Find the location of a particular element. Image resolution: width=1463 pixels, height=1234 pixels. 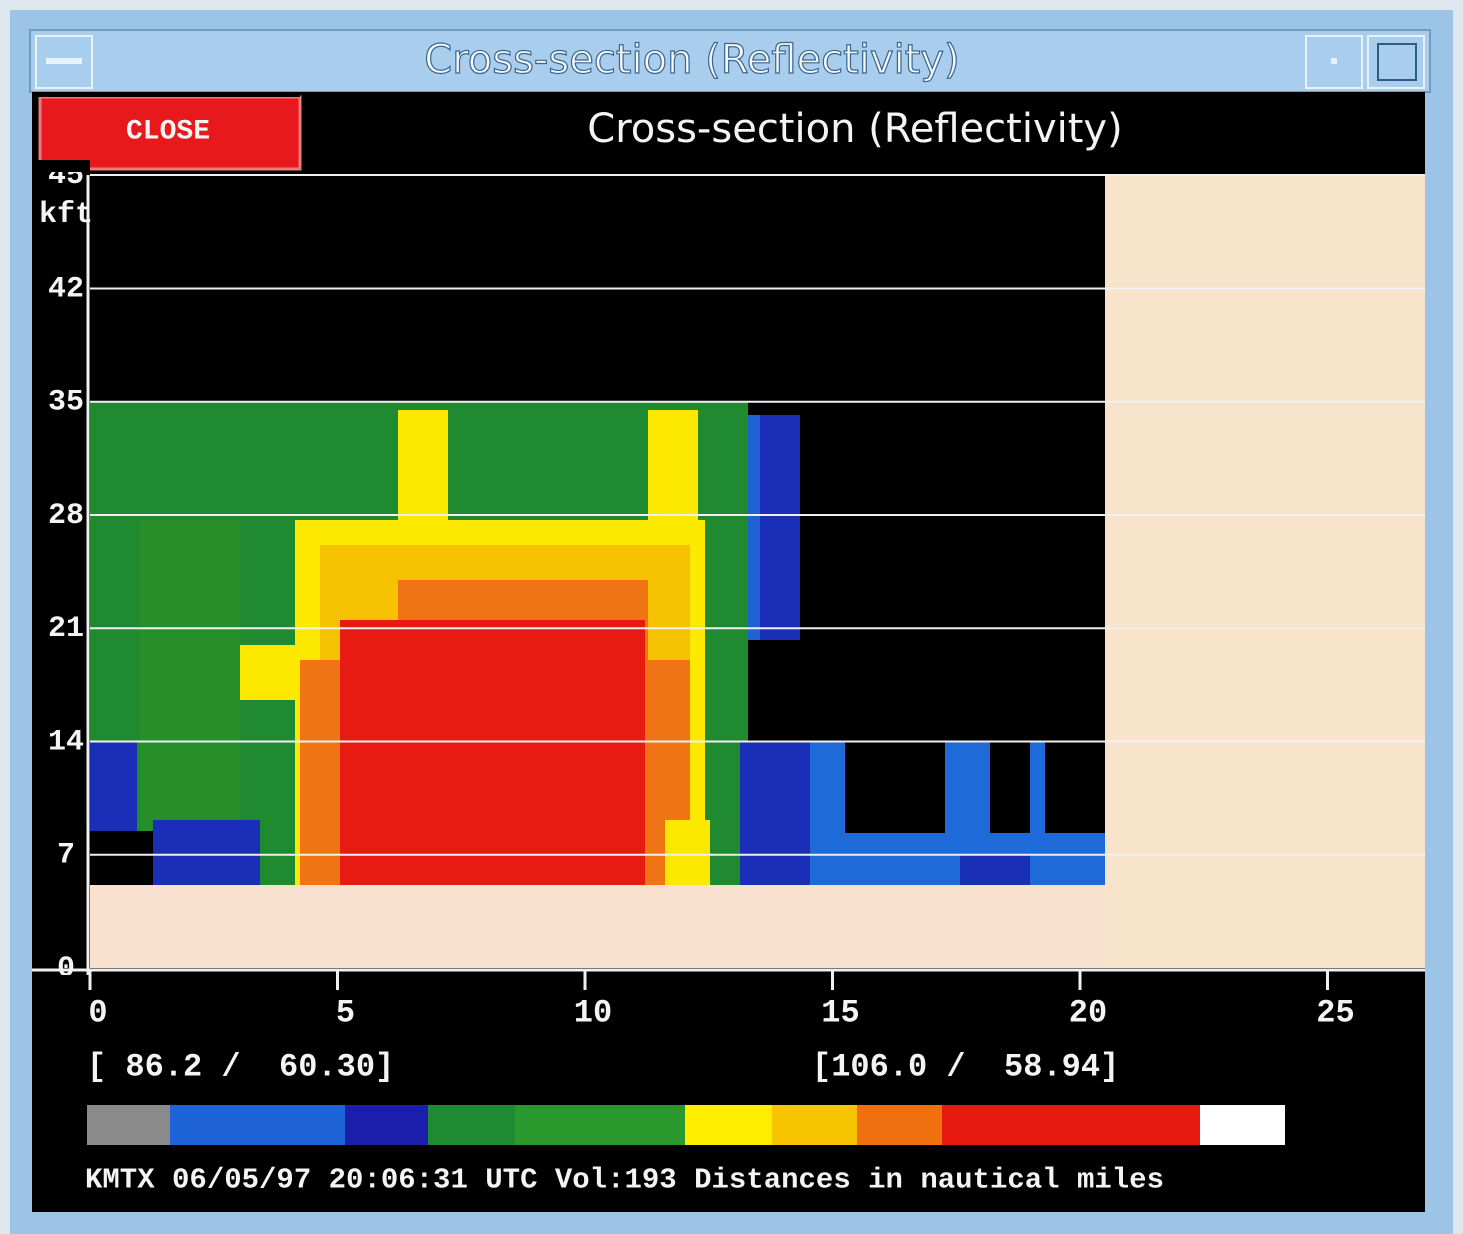

y-tick-label: 35 is located at coordinates (66, 403).